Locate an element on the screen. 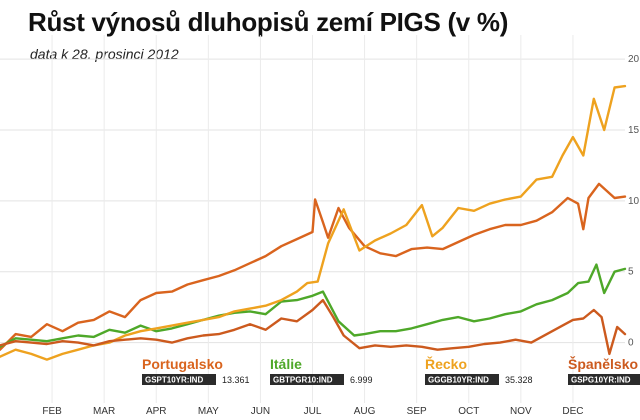 Image resolution: width=640 pixels, height=420 pixels. x-tick-label: MAY is located at coordinates (208, 411).